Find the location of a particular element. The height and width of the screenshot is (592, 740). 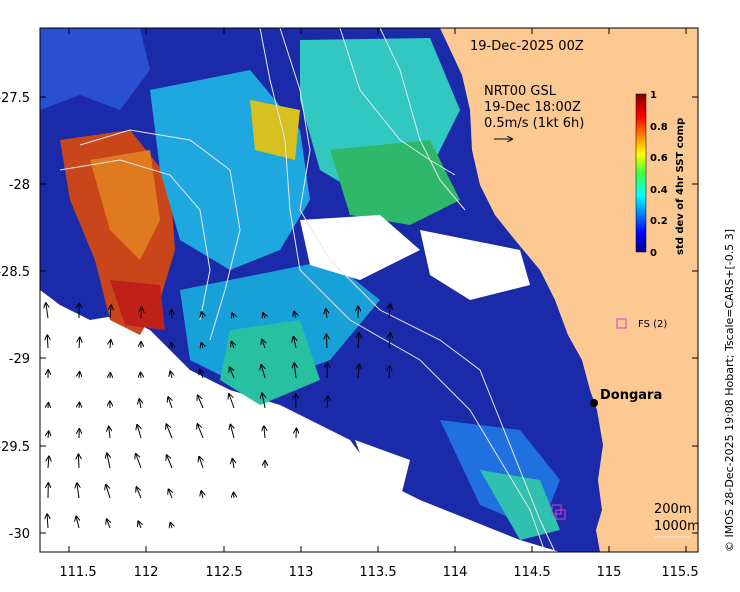

colorbar-tick-label: 0 is located at coordinates (653, 253).